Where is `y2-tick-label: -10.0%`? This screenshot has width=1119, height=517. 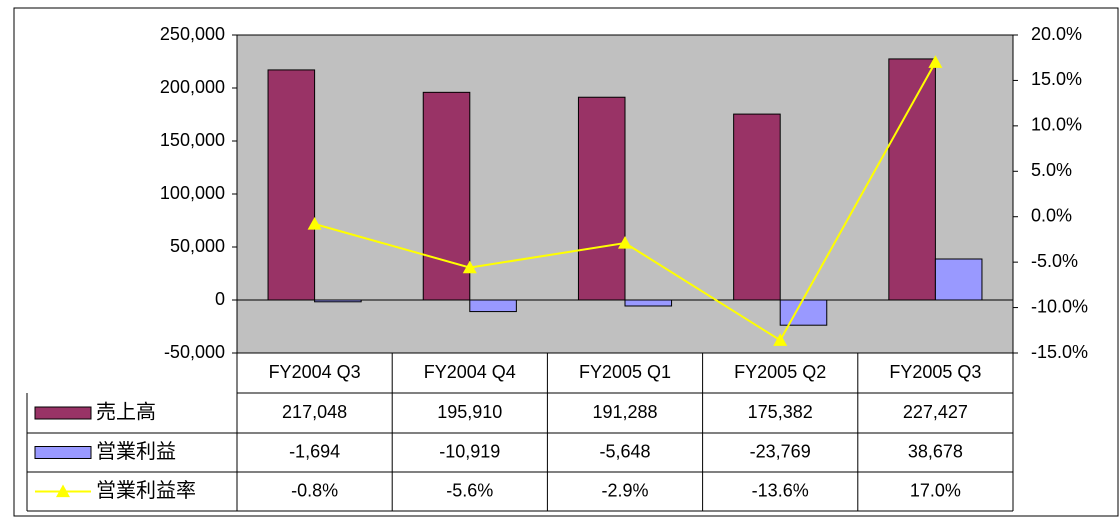 y2-tick-label: -10.0% is located at coordinates (1059, 306).